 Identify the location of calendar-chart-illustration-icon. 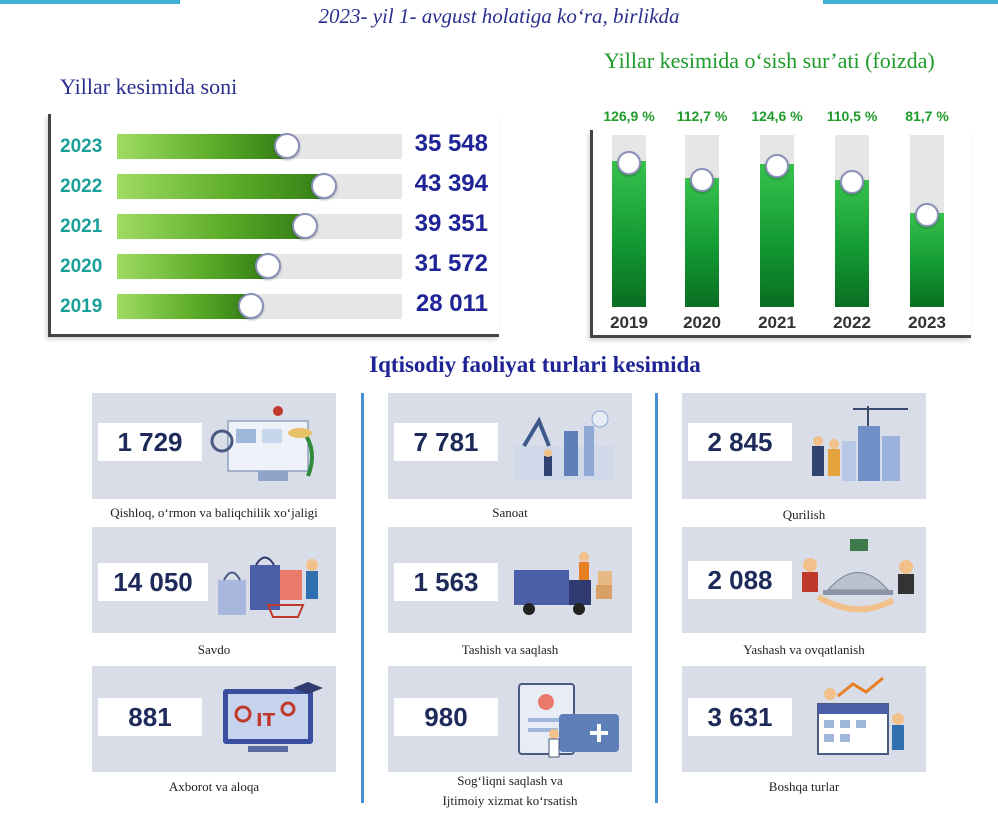
(860, 715).